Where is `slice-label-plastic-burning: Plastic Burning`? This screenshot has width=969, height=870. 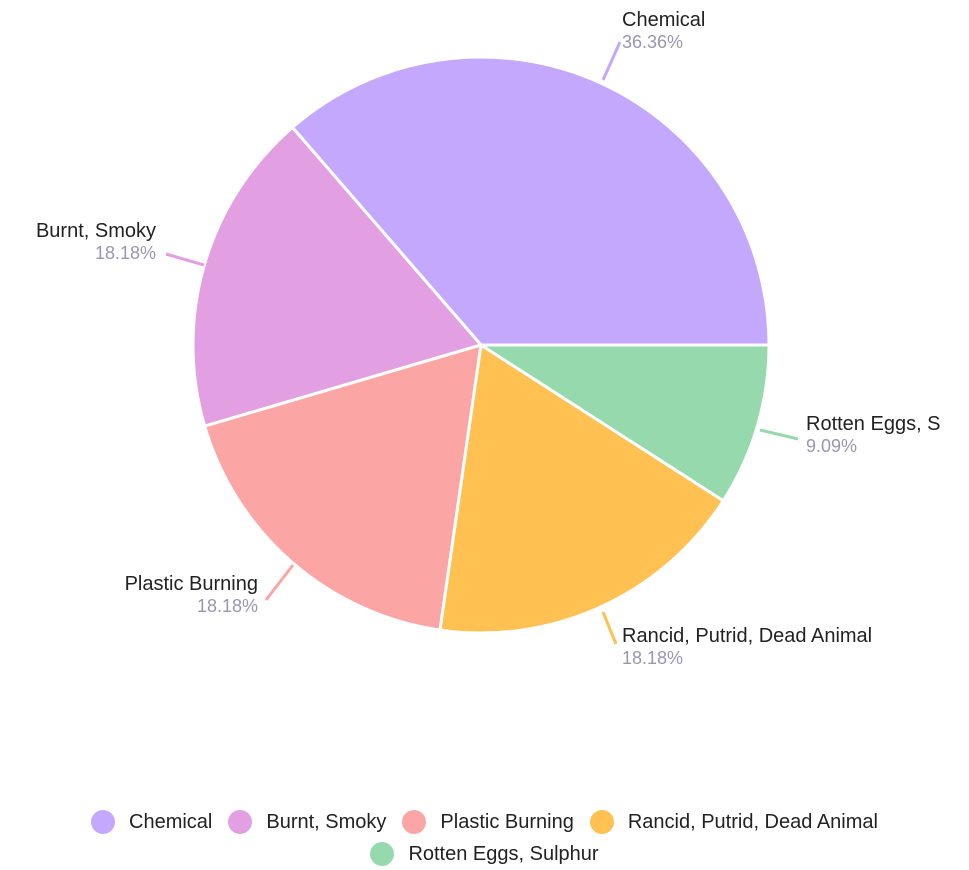 slice-label-plastic-burning: Plastic Burning is located at coordinates (191, 584).